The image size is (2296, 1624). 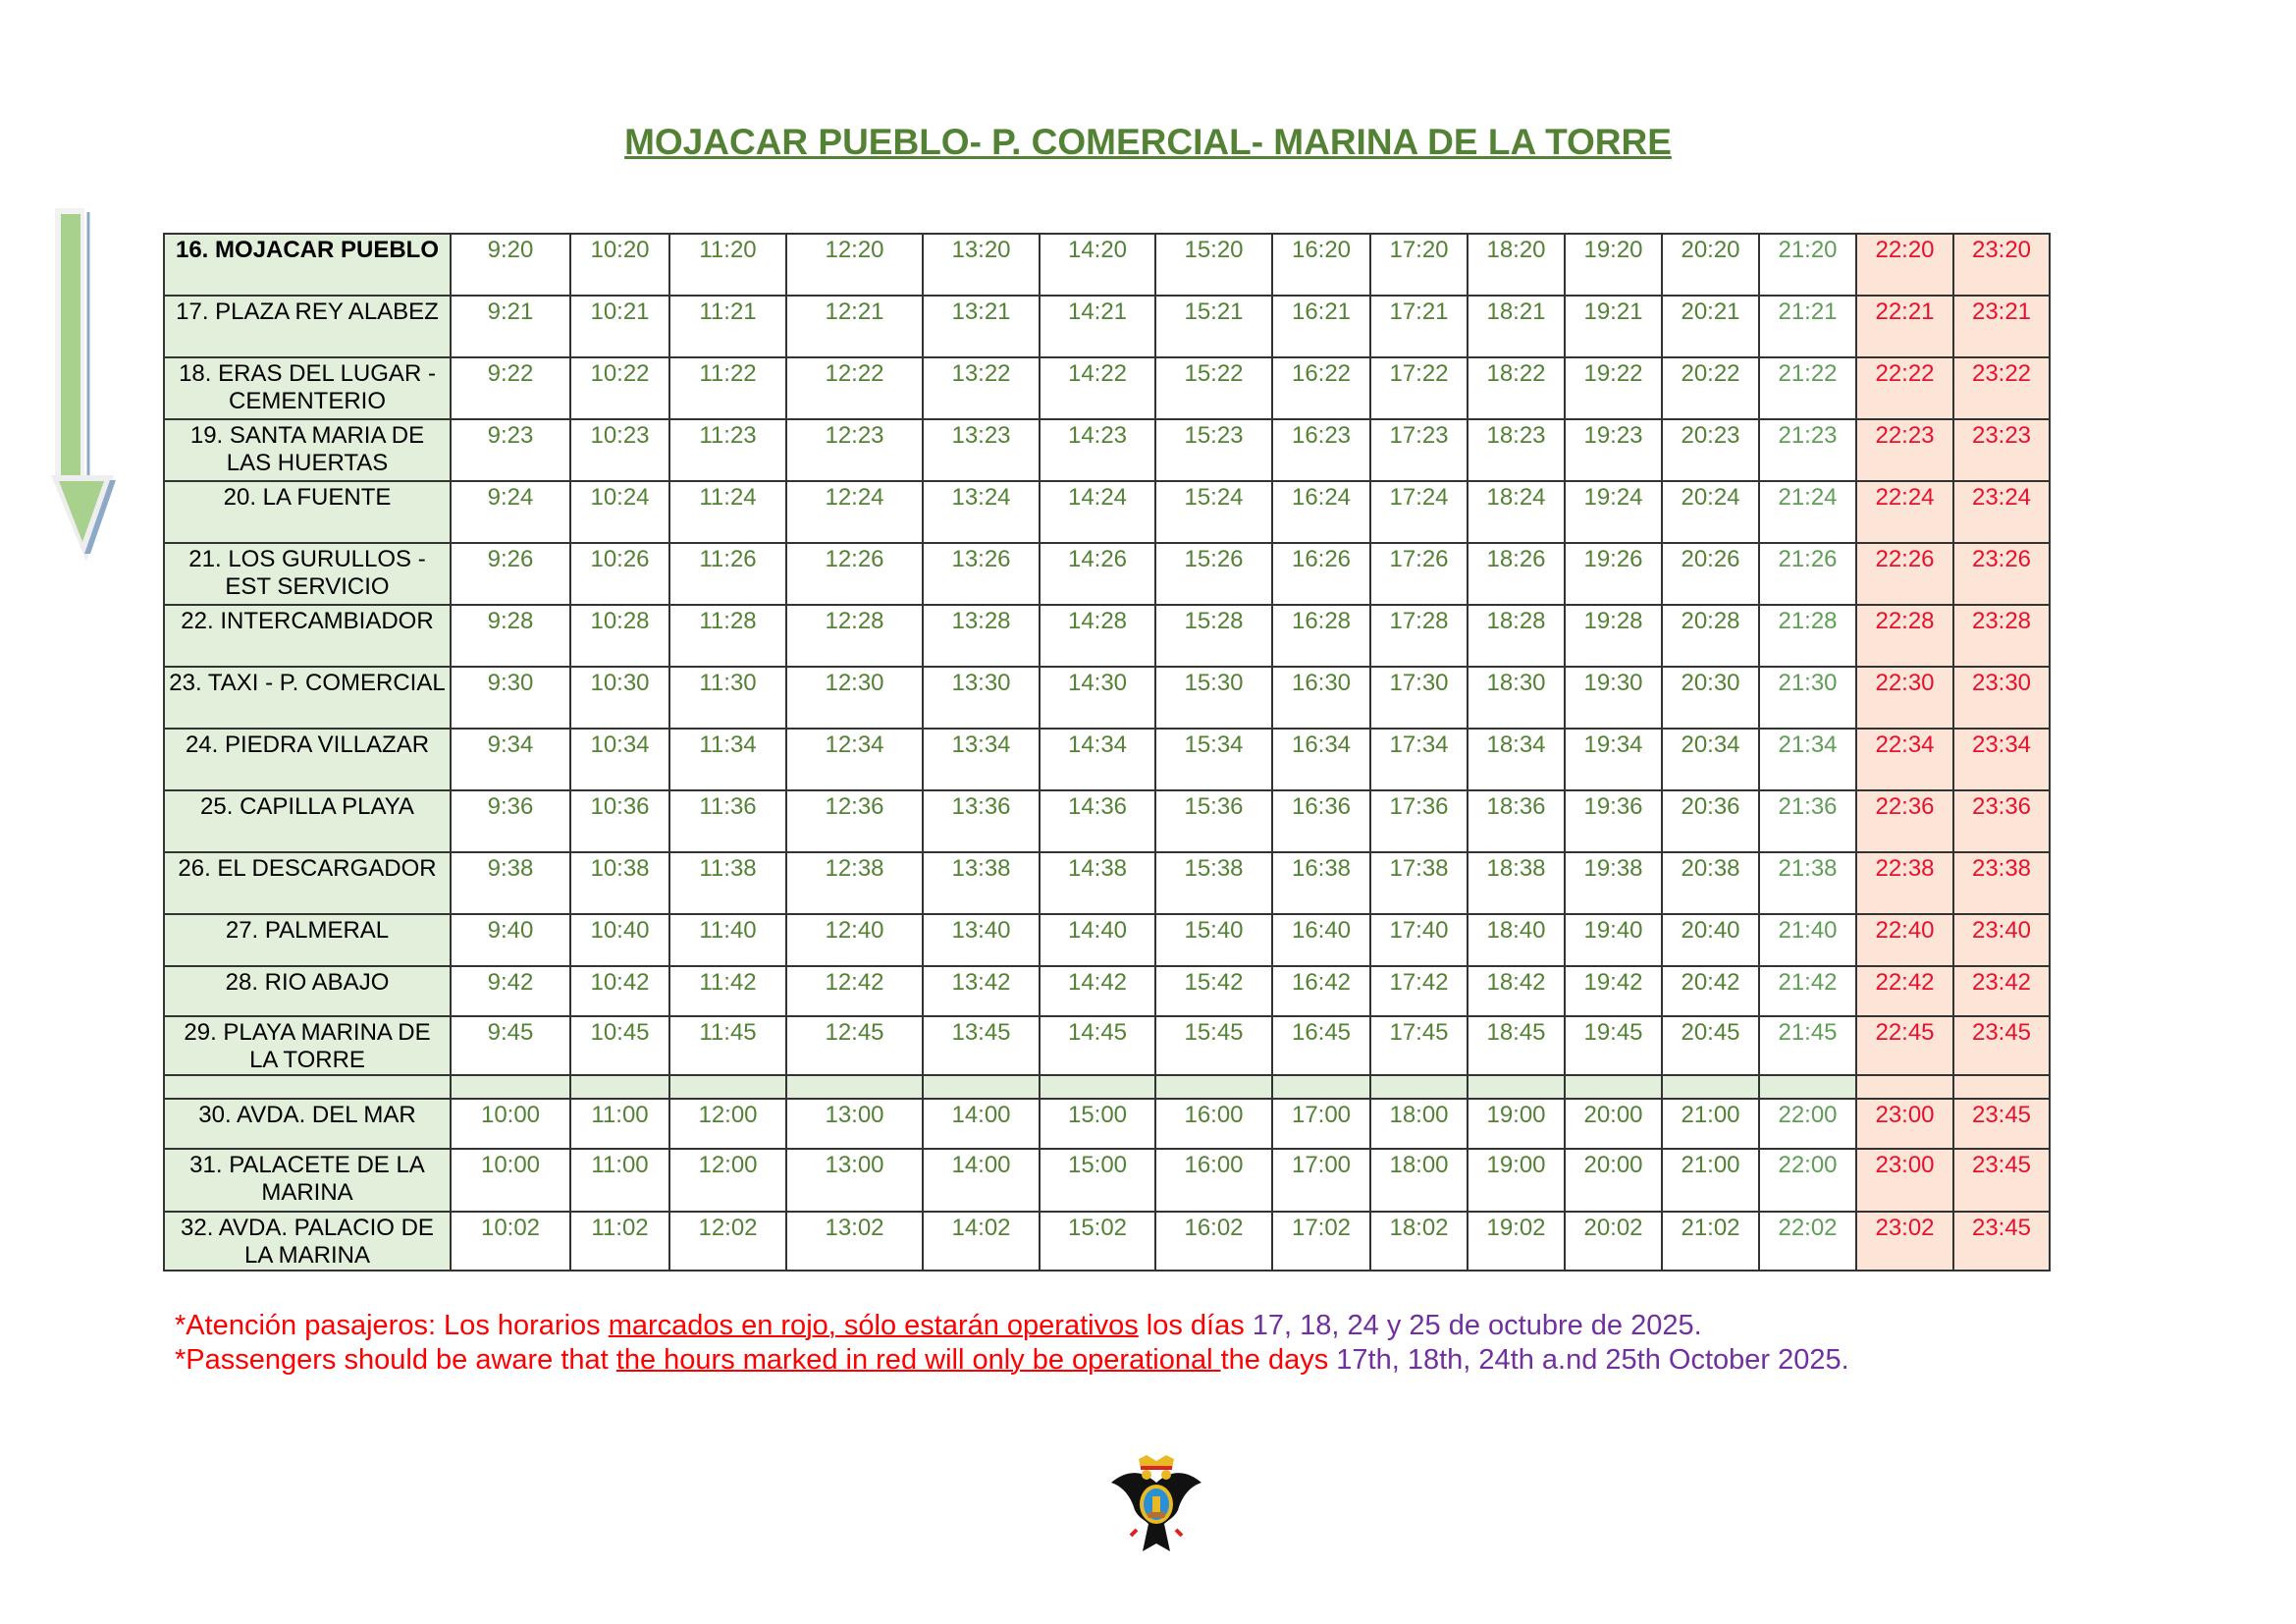 I want to click on stop-name, so click(x=307, y=1087).